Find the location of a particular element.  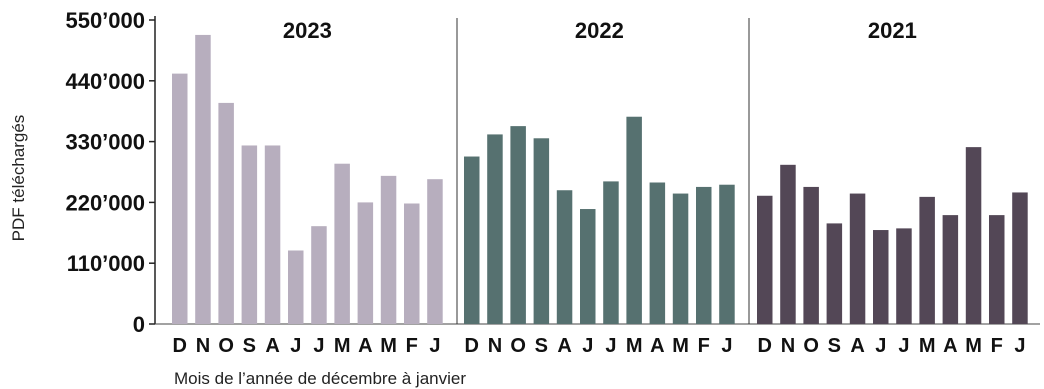

year-label: 2022 is located at coordinates (599, 30).